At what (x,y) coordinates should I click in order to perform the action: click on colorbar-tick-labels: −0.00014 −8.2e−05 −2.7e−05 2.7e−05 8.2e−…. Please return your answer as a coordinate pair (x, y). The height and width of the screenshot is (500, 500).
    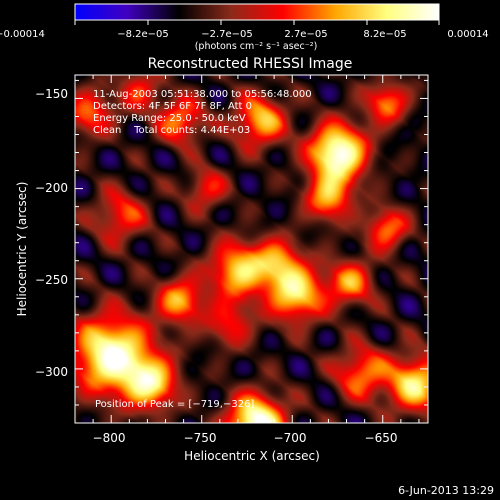
    Looking at the image, I should click on (244, 34).